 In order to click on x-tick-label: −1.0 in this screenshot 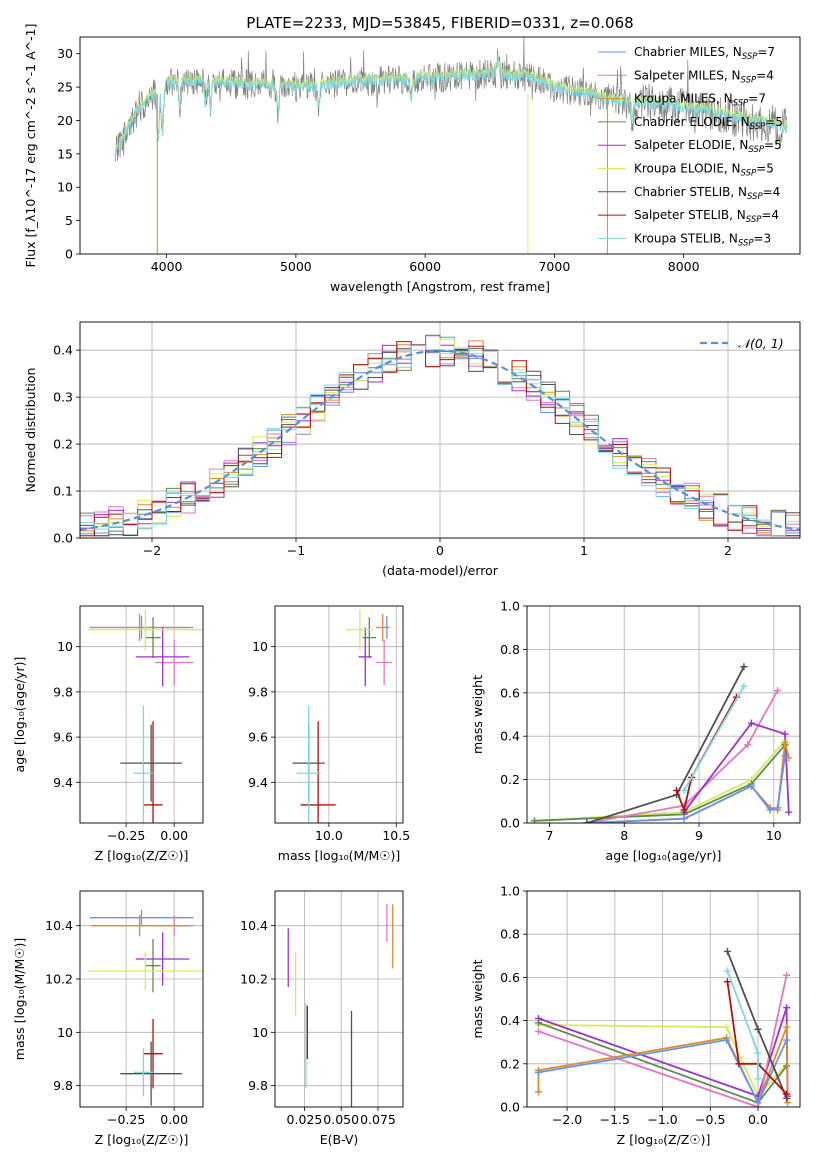, I will do `click(662, 1119)`.